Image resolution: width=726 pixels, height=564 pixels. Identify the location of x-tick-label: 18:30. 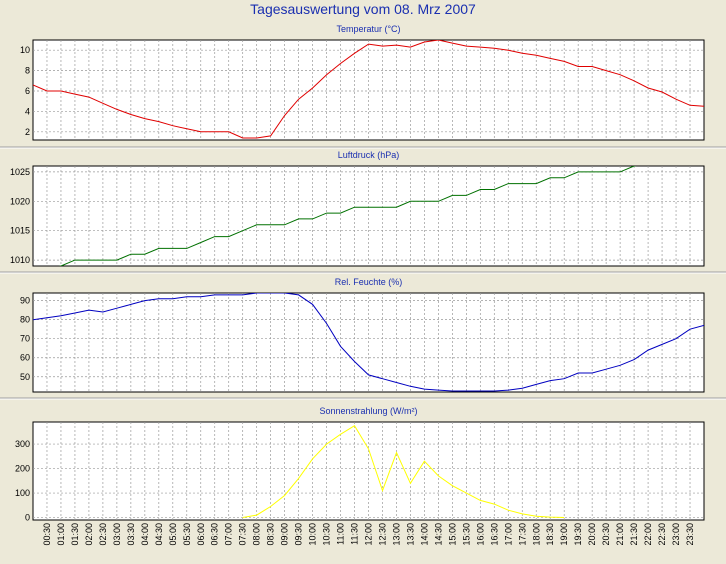
(550, 534).